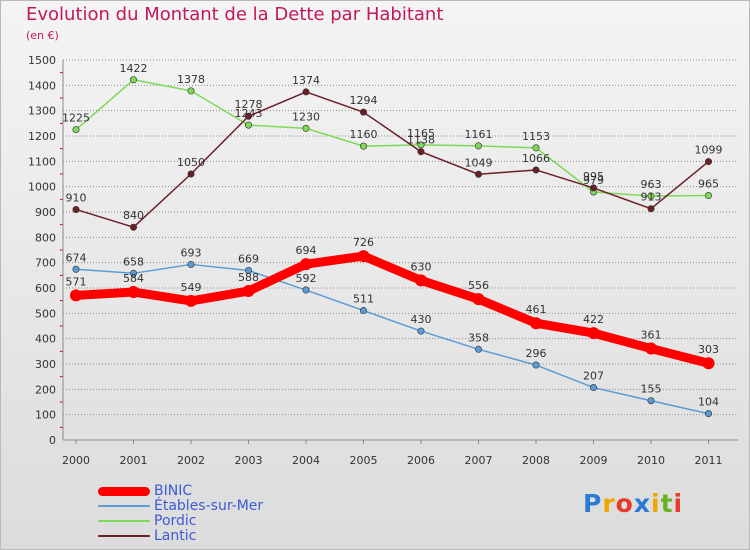 The height and width of the screenshot is (550, 750). What do you see at coordinates (364, 460) in the screenshot?
I see `x-tick-label: 2005` at bounding box center [364, 460].